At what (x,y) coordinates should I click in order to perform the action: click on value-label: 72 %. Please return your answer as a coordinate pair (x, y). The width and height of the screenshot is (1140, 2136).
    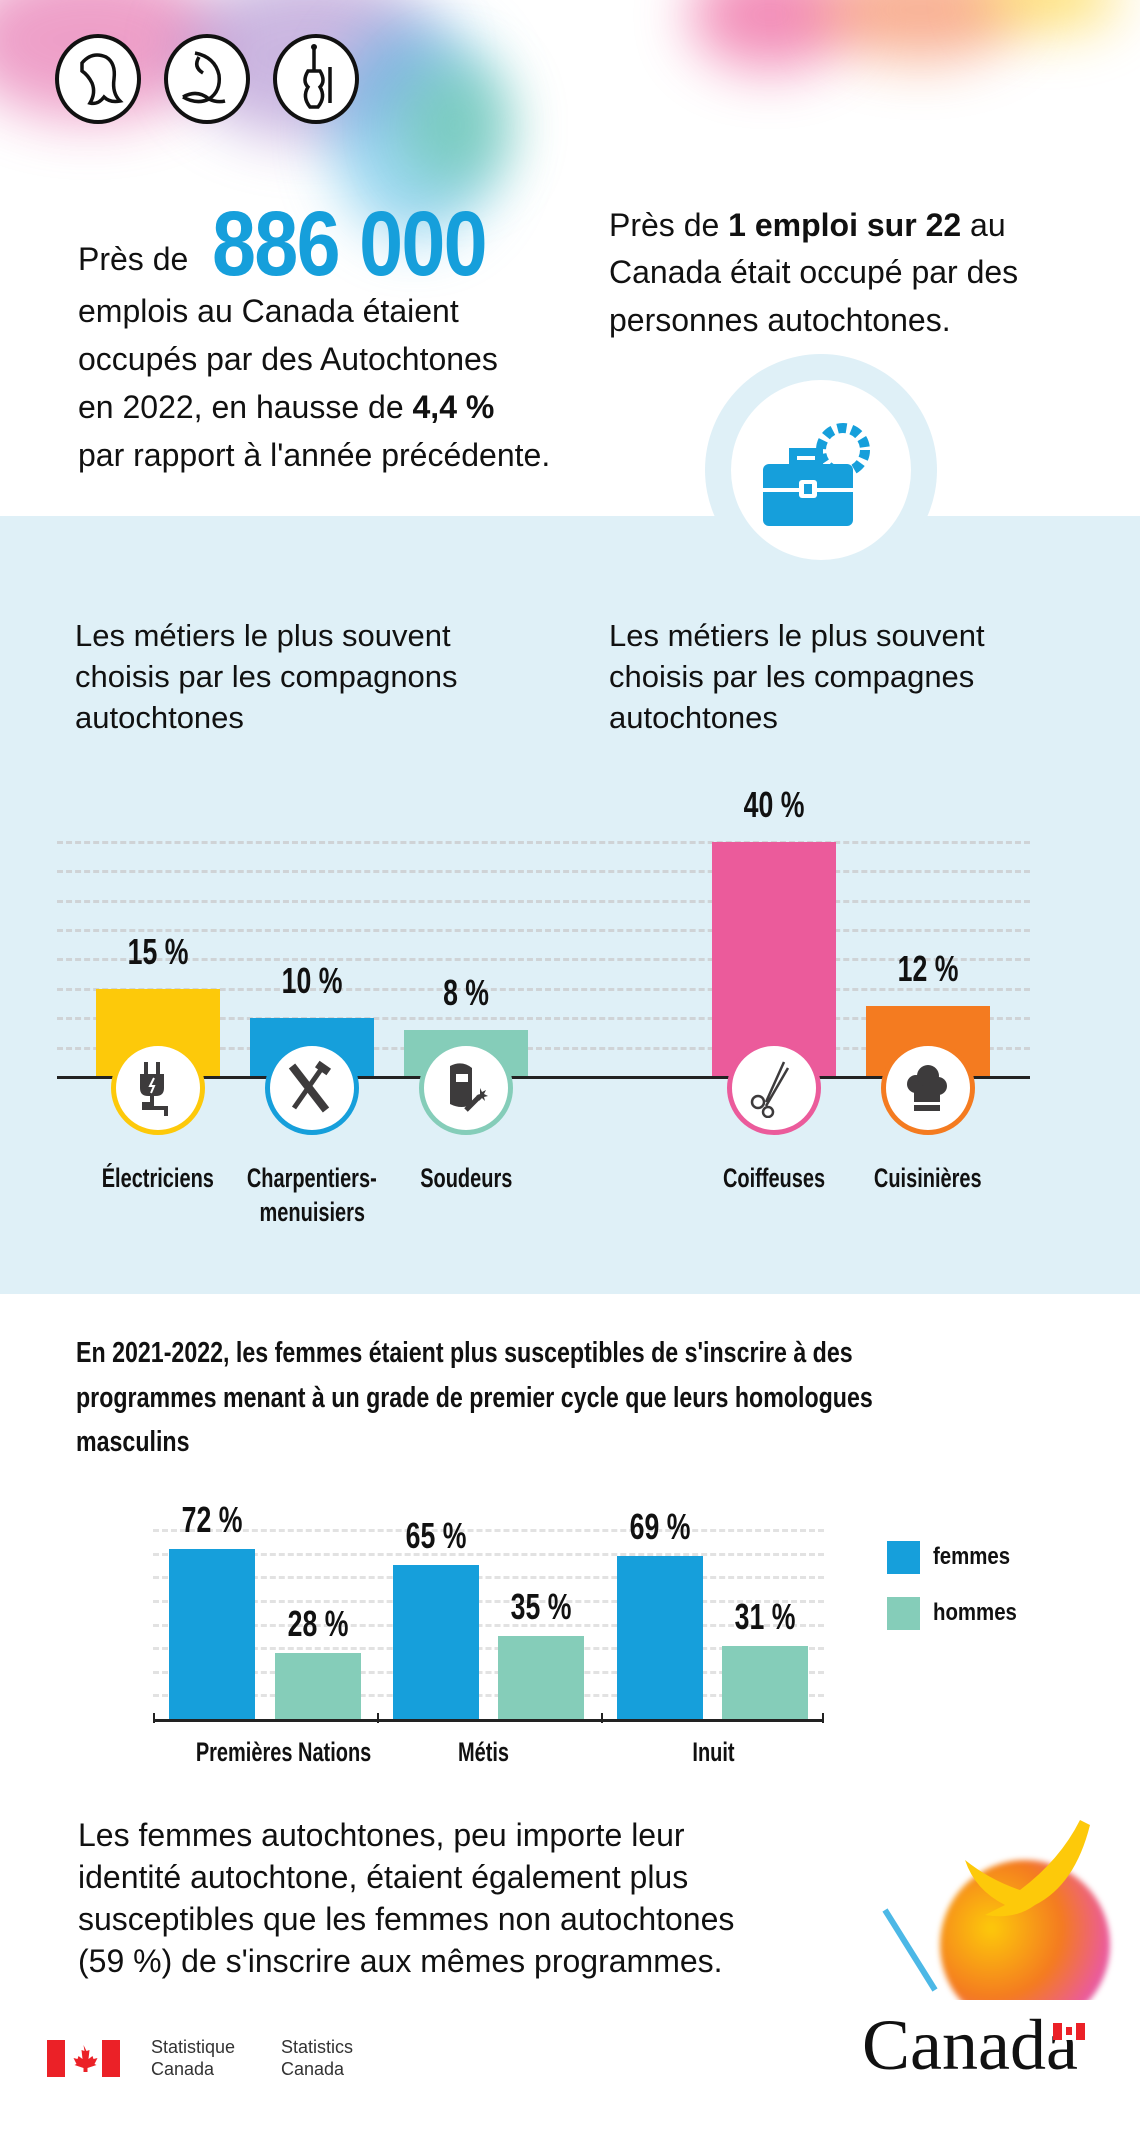
    Looking at the image, I should click on (212, 1520).